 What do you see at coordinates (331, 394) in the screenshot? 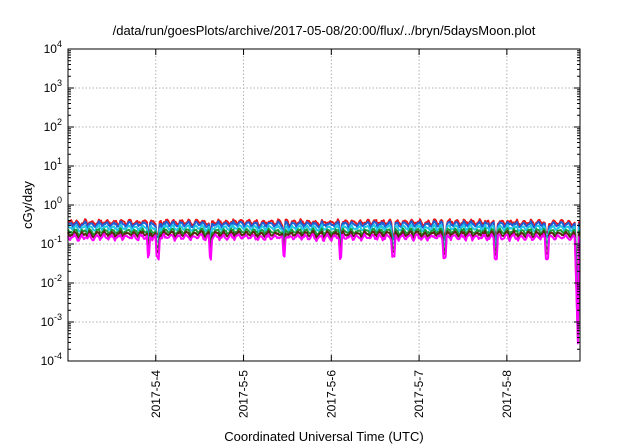
I see `x-tick-label: 2017-5-6` at bounding box center [331, 394].